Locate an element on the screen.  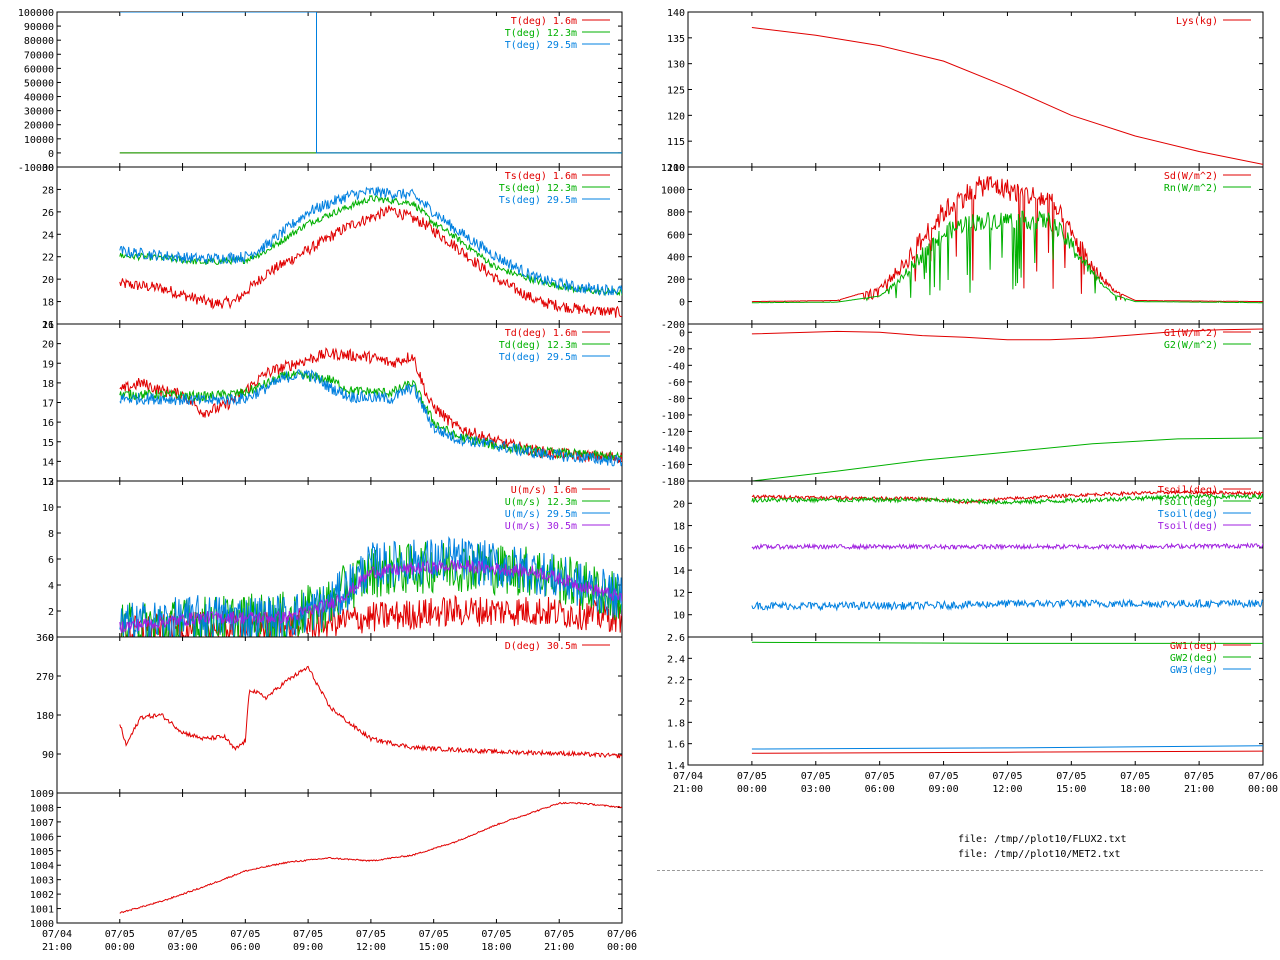
file-note-met: file: /tmp//plot10/MET2.txt is located at coordinates (1039, 854).